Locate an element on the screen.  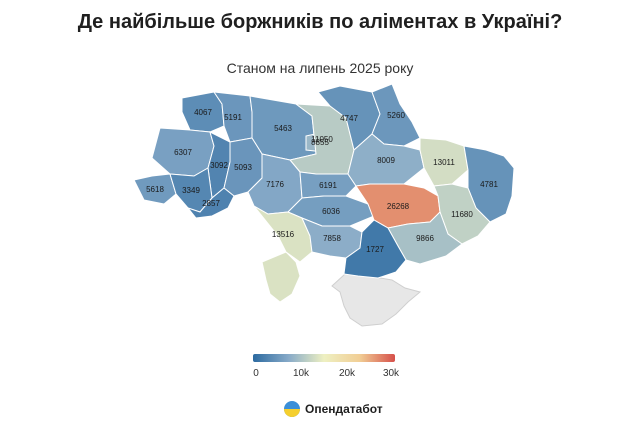
region-value-label: 11050 is located at coordinates (322, 139).